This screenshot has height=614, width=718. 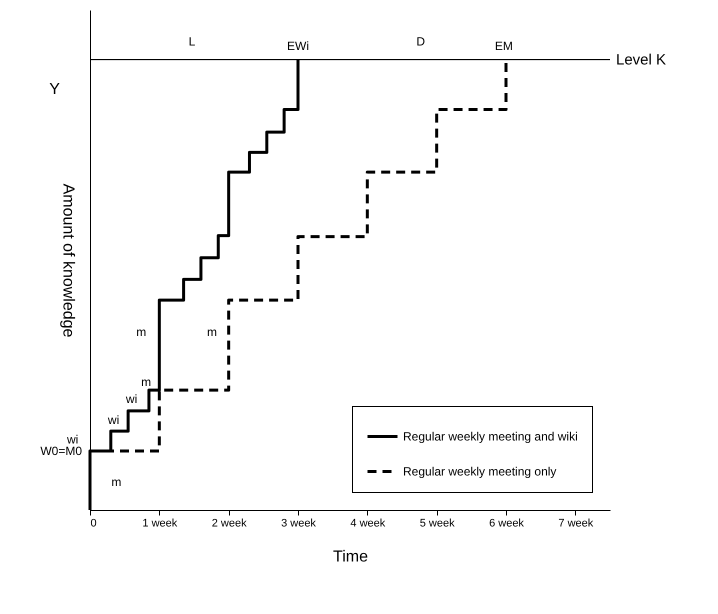 I want to click on legend-label: Regular weekly meeting only, so click(x=479, y=471).